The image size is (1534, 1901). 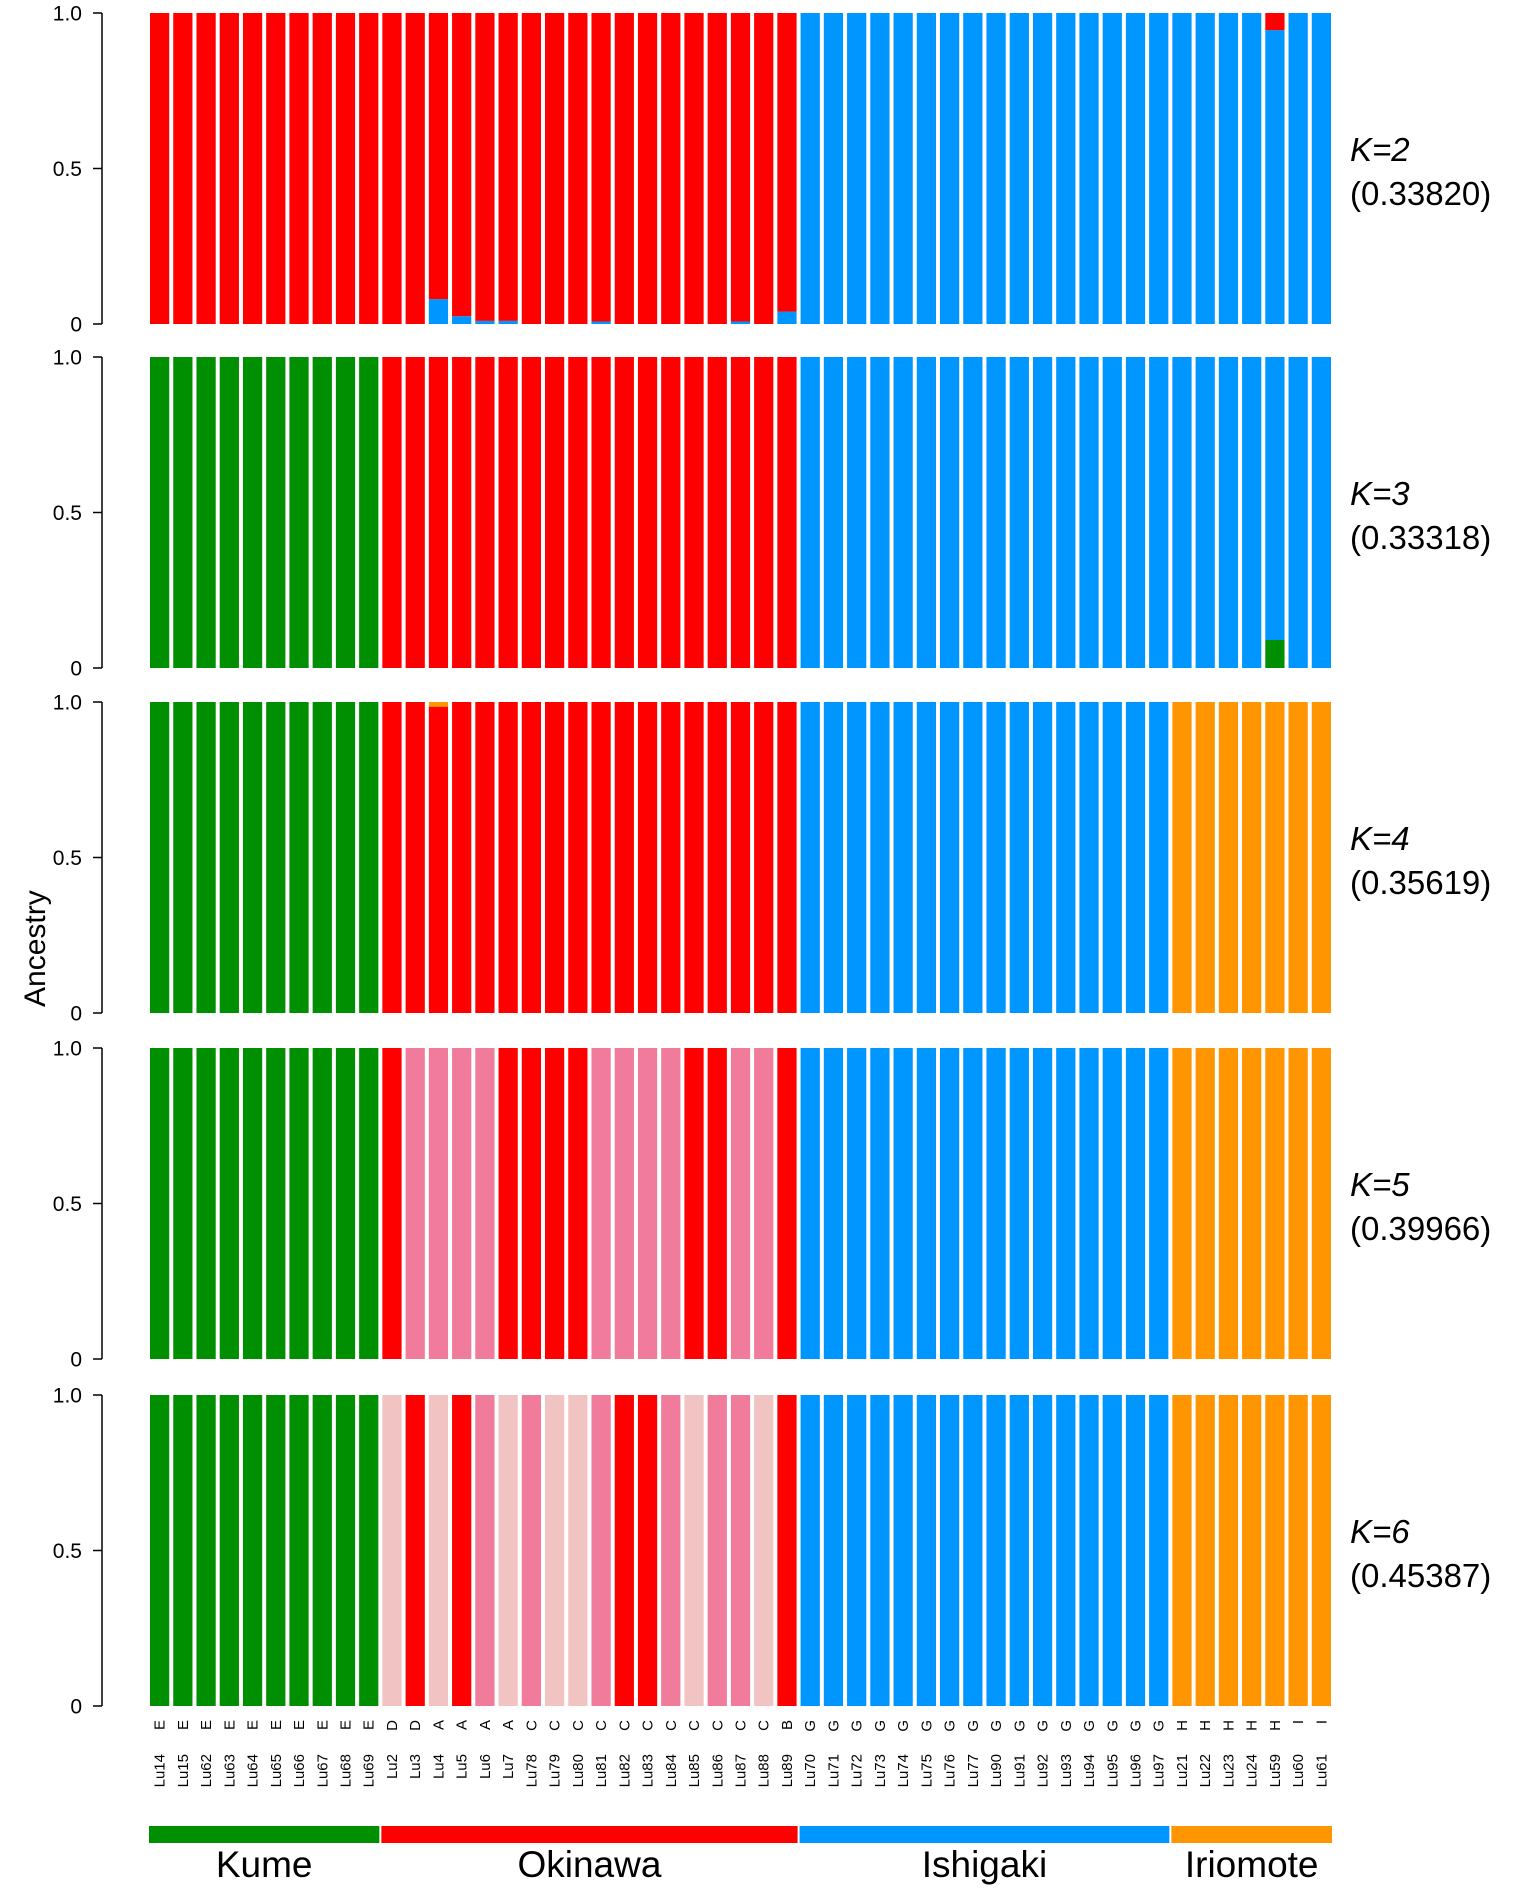 What do you see at coordinates (67, 513) in the screenshot?
I see `y-tick-label: 0.5` at bounding box center [67, 513].